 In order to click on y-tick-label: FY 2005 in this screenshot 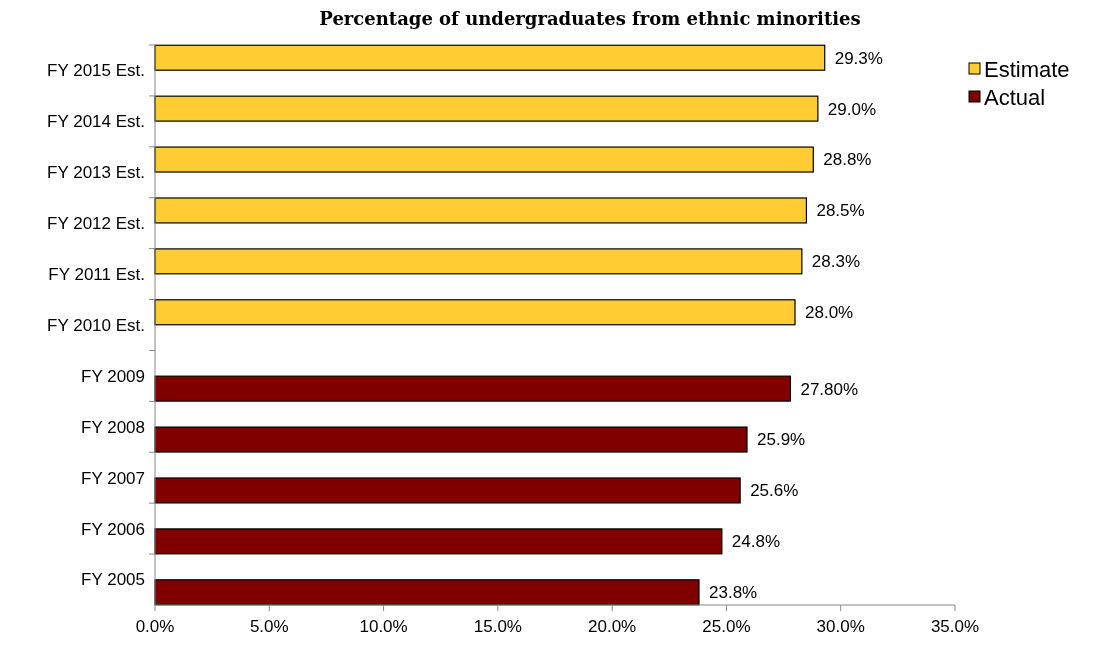, I will do `click(113, 580)`.